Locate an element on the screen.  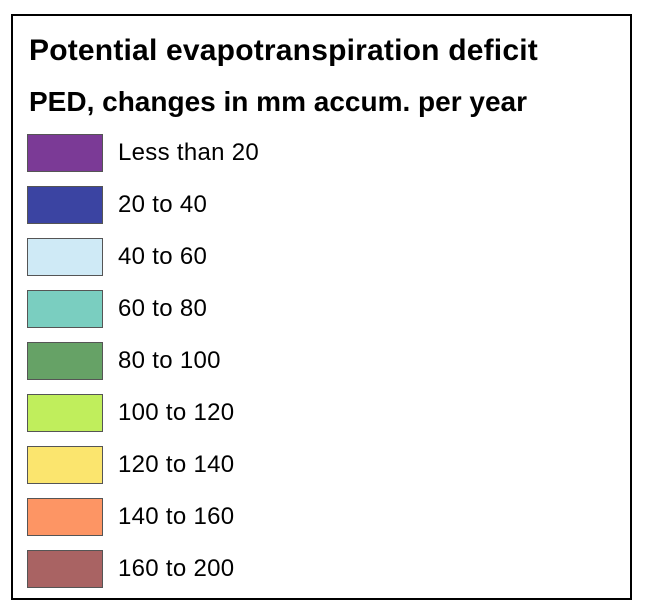
legend-subtitle: PED, changes in mm accum. per year is located at coordinates (278, 101).